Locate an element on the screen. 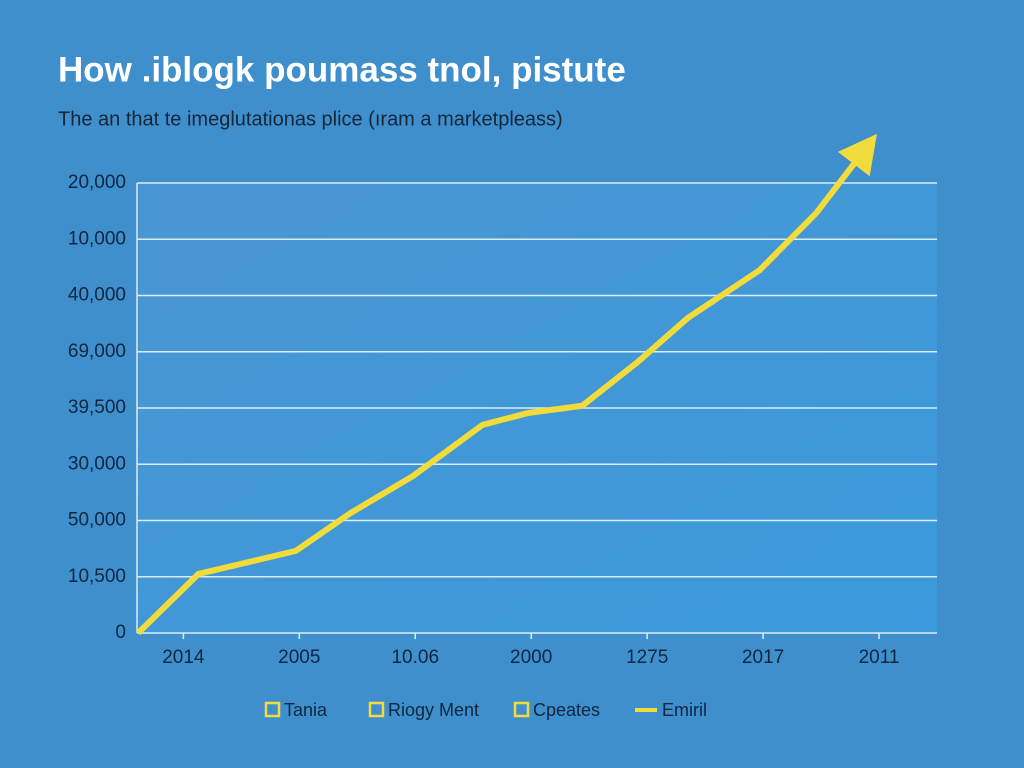  chart-title: How .iblogk poumass tnol, pistute is located at coordinates (342, 69).